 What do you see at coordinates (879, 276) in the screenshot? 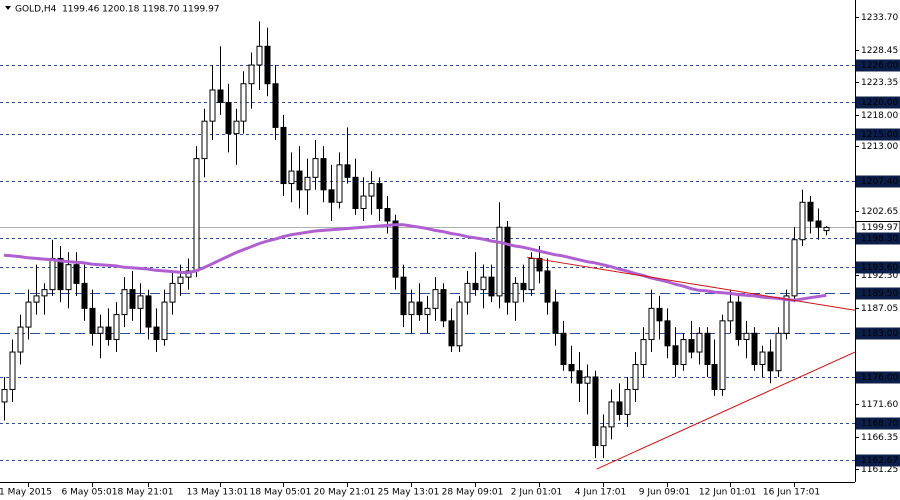
I see `y-tick-label: 1192.30` at bounding box center [879, 276].